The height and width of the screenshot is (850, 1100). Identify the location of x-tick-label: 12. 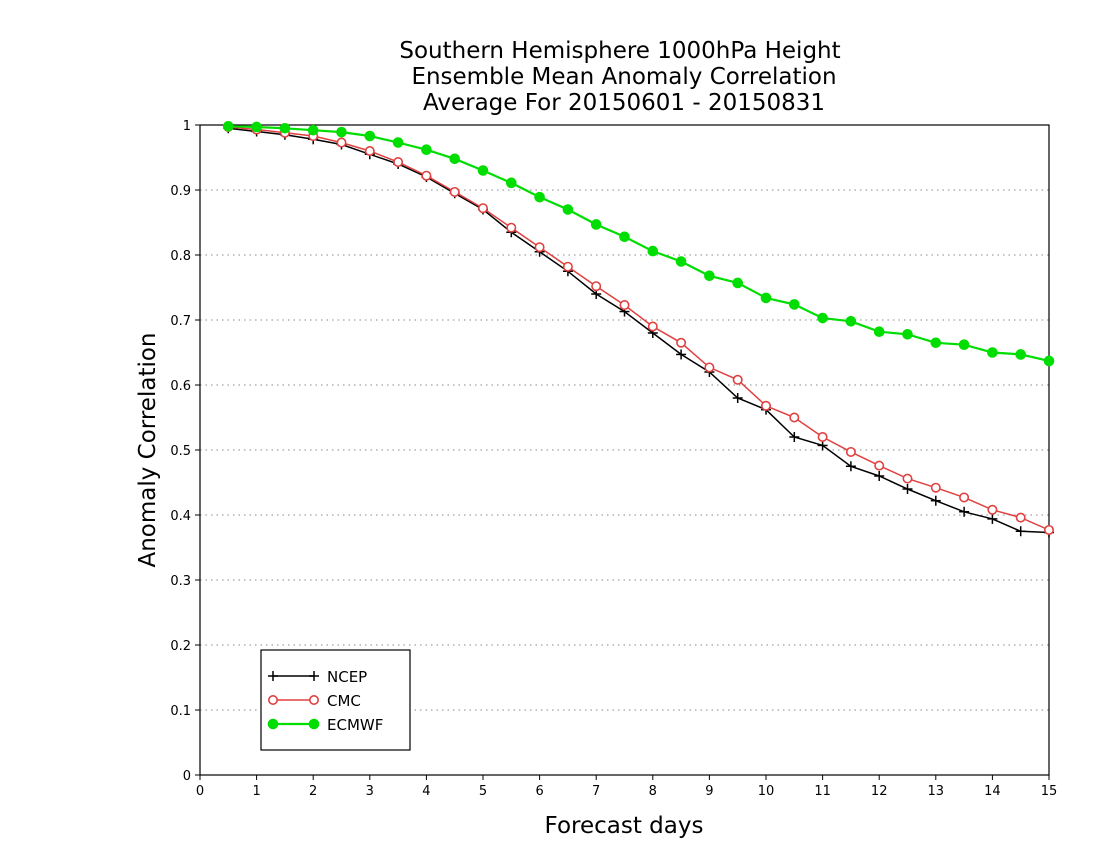
(879, 791).